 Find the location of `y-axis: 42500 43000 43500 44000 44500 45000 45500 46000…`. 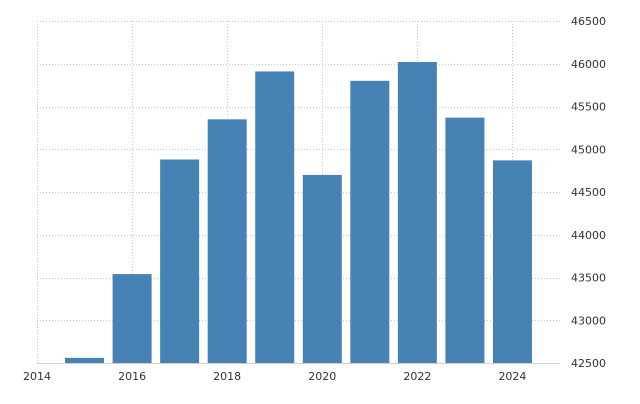

y-axis: 42500 43000 43500 44000 44500 45000 45500 46000… is located at coordinates (588, 192).